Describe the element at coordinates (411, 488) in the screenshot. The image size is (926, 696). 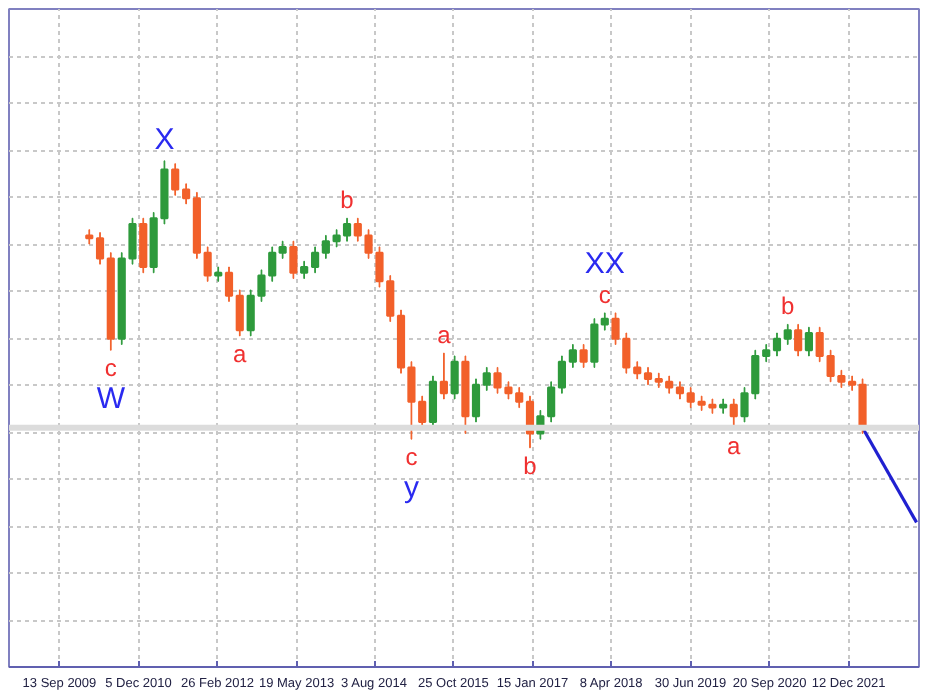
I see `annotation: y` at that location.